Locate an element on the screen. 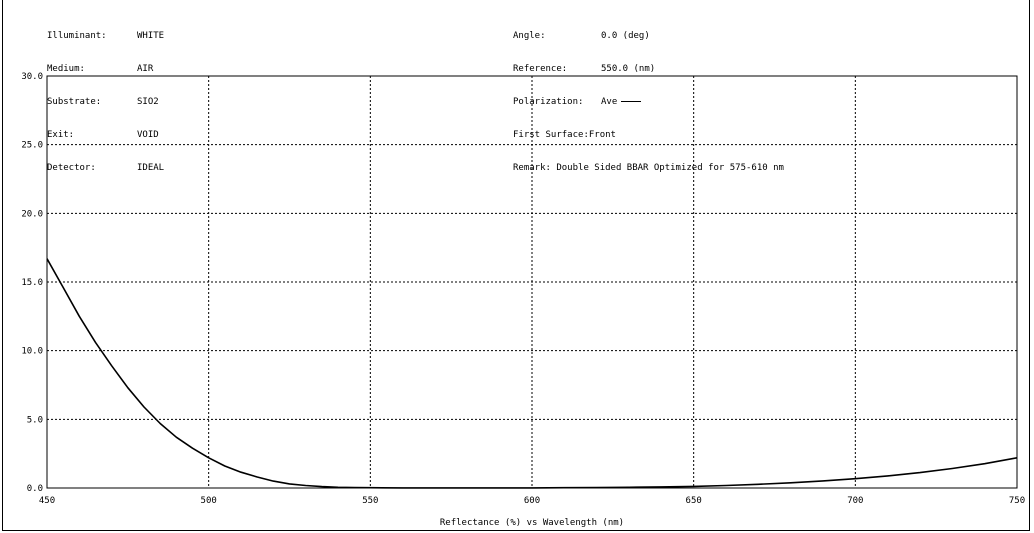  reference-key: Reference: is located at coordinates (540, 69).